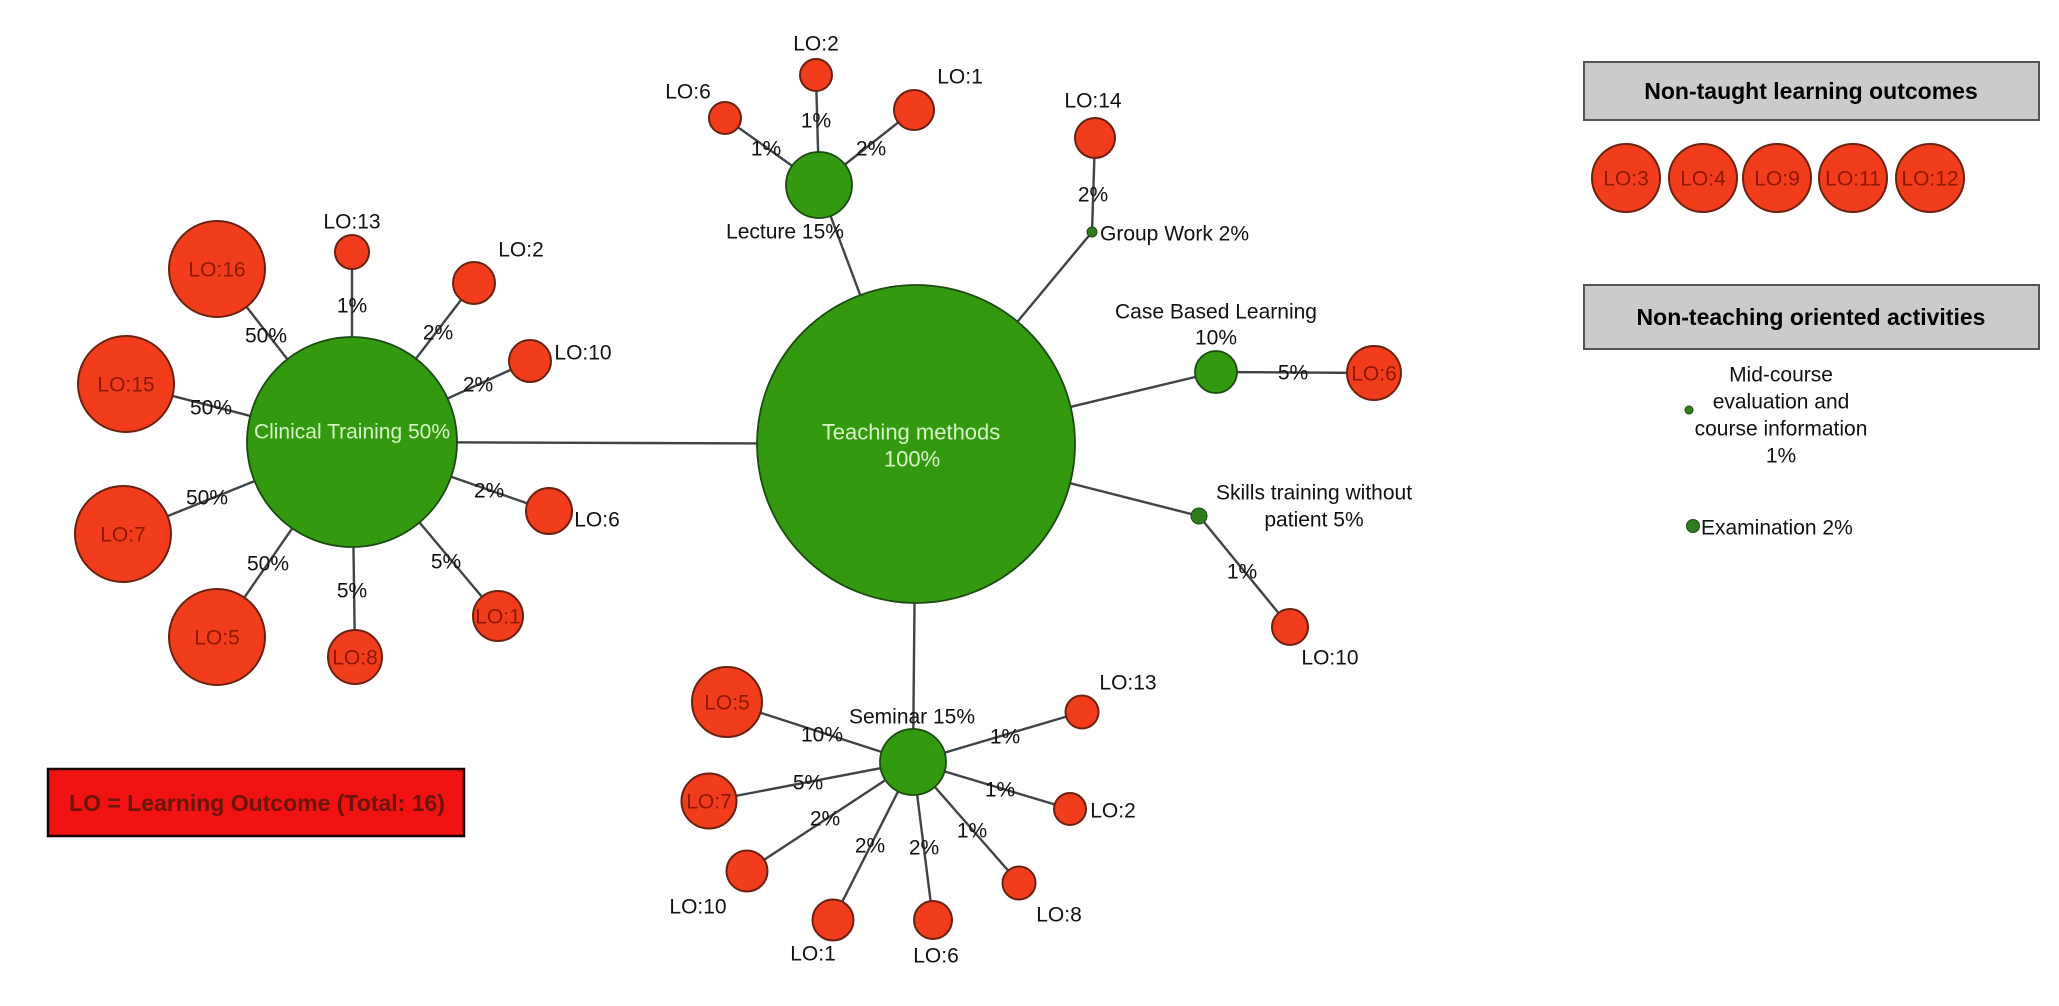  Describe the element at coordinates (1781, 374) in the screenshot. I see `svg-text: Mid-course` at that location.